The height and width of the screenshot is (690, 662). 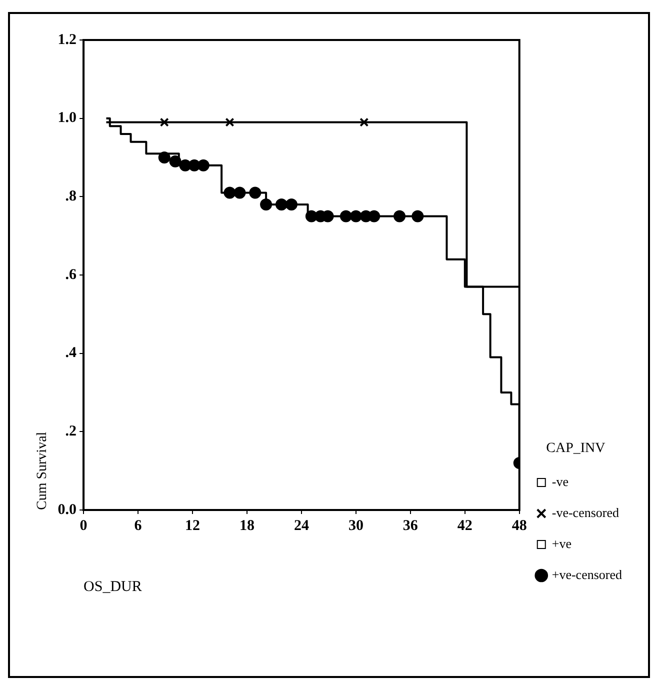 I want to click on x-tick-label: 48, so click(x=519, y=526).